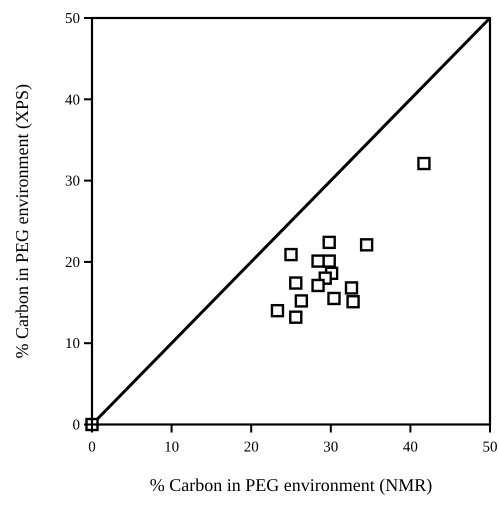 This screenshot has width=499, height=506. I want to click on x-tick-label: 20, so click(251, 448).